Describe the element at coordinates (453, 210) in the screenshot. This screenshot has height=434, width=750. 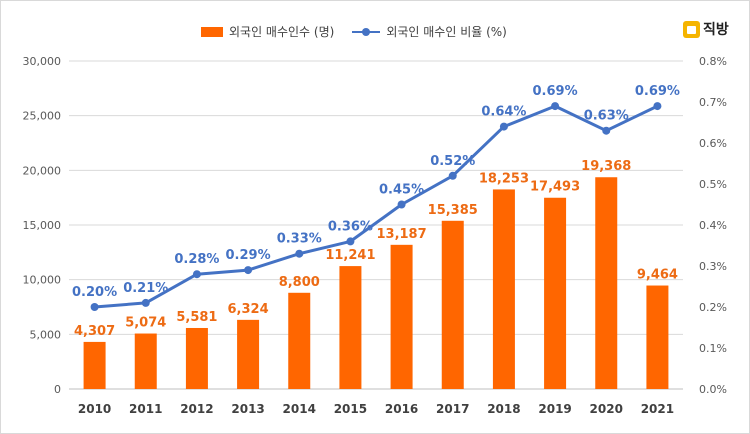
I see `bar-data-label: 15,385` at that location.